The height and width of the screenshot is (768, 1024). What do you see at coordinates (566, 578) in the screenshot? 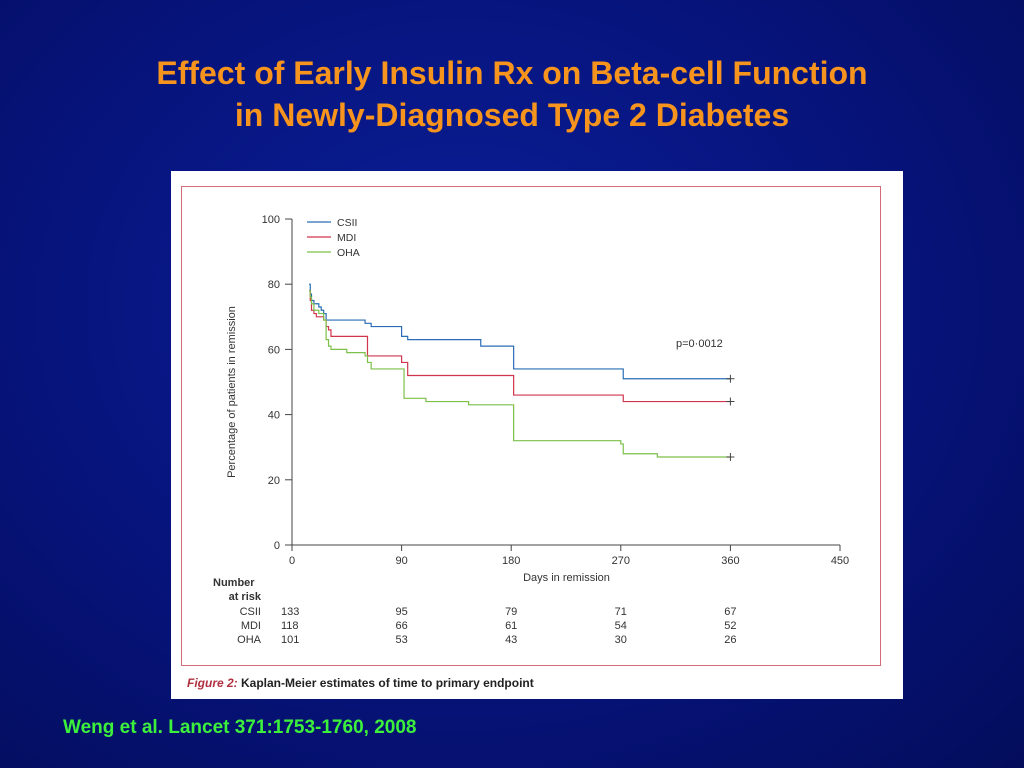
I see `x-axis-label: Days in remission` at bounding box center [566, 578].